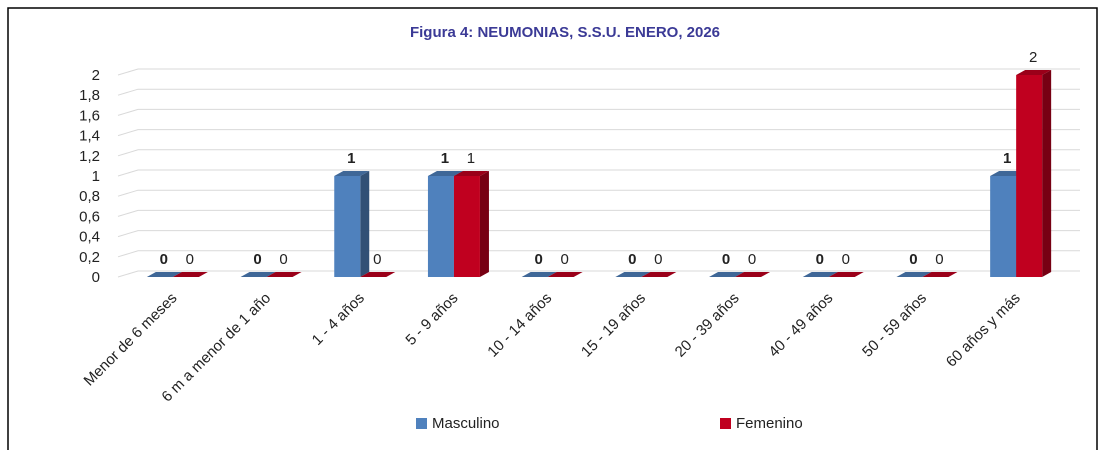 This screenshot has height=450, width=1106. What do you see at coordinates (216, 348) in the screenshot?
I see `x-tick-label: 6 m a menor de 1 año` at bounding box center [216, 348].